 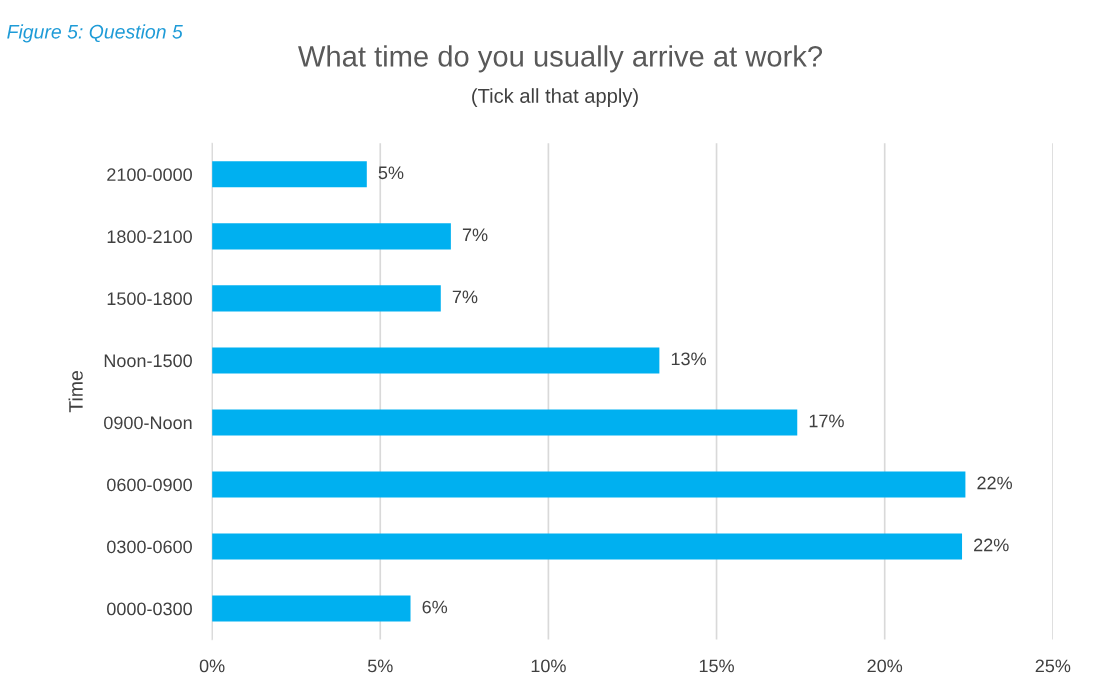 I want to click on caption: Figure 5: Question 5, so click(x=95, y=33).